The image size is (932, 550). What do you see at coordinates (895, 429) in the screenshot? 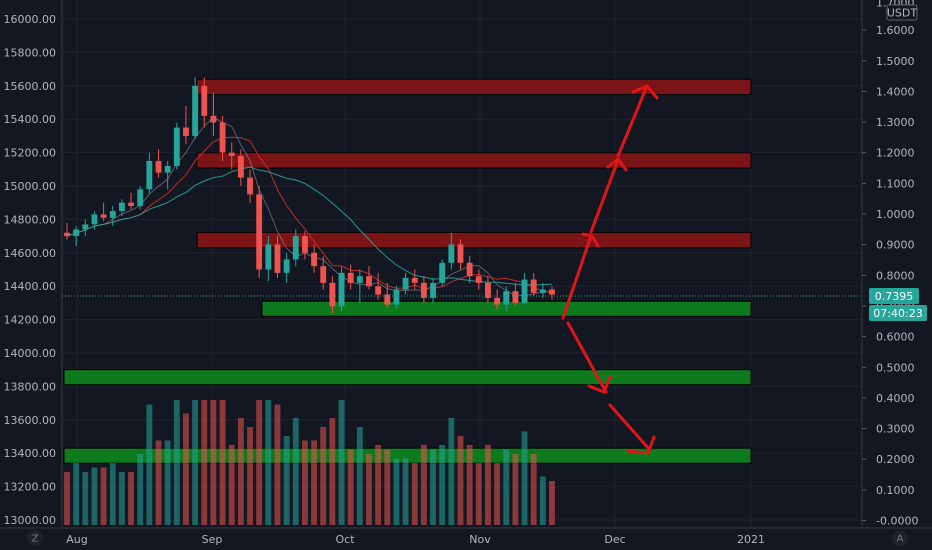
I see `right-tick-label: 0.3000` at bounding box center [895, 429].